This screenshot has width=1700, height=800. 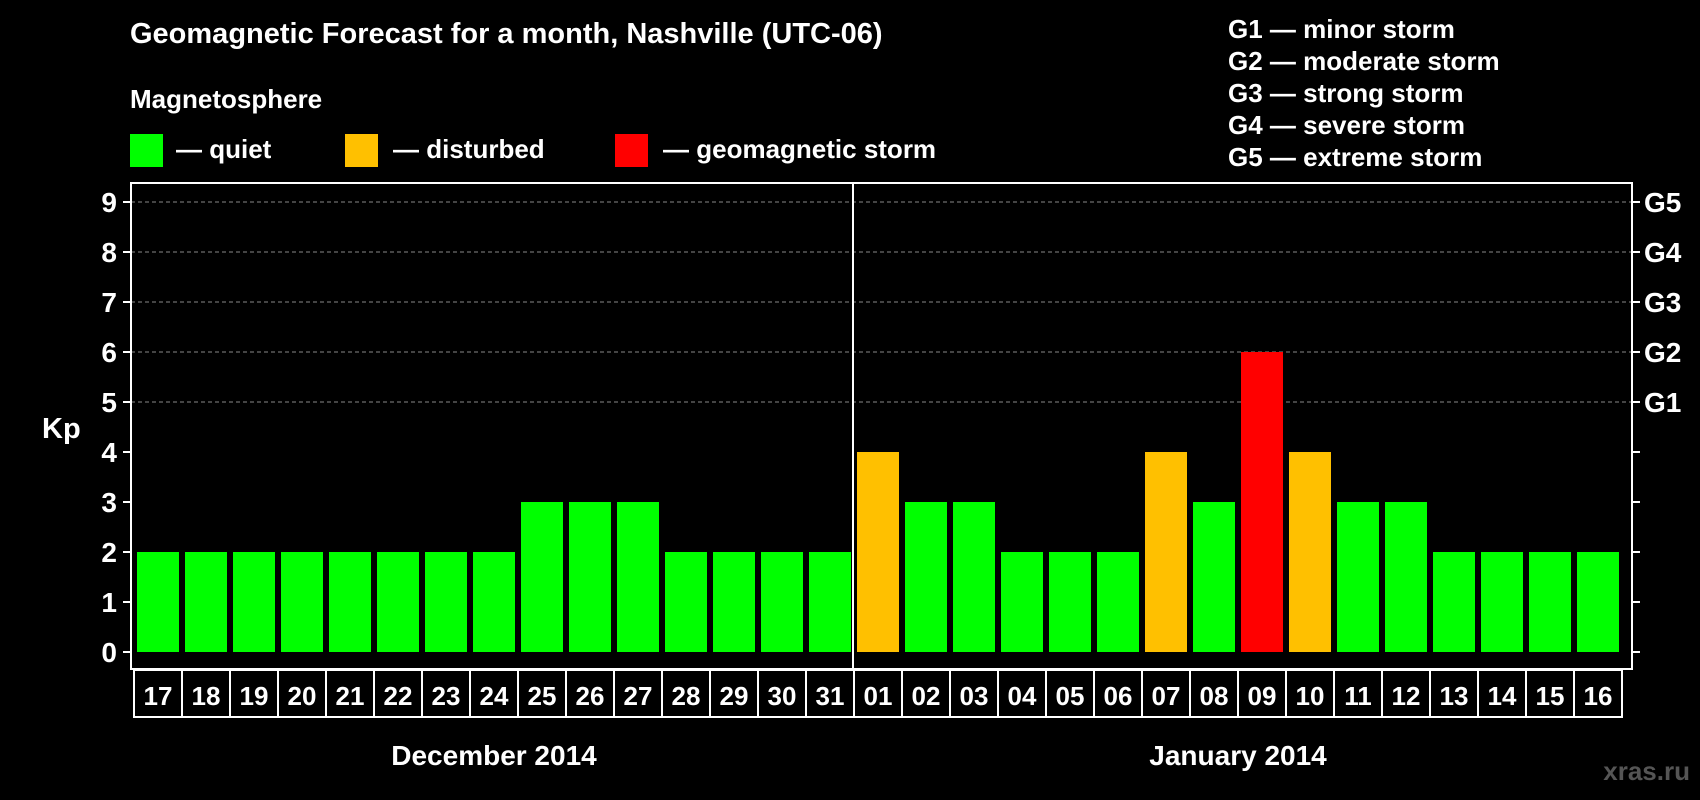 What do you see at coordinates (1166, 696) in the screenshot?
I see `date-label-07: 07` at bounding box center [1166, 696].